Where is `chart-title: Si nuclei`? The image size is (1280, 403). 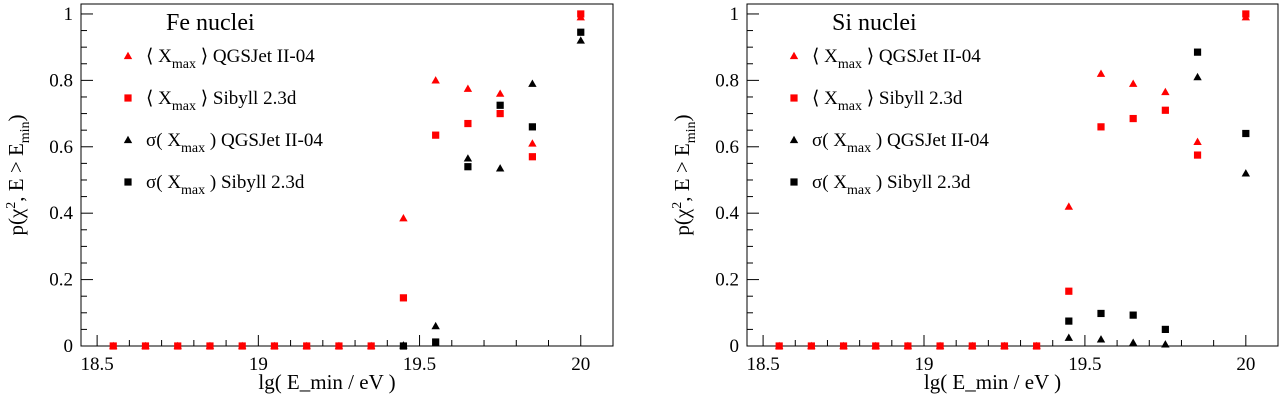 chart-title: Si nuclei is located at coordinates (874, 23).